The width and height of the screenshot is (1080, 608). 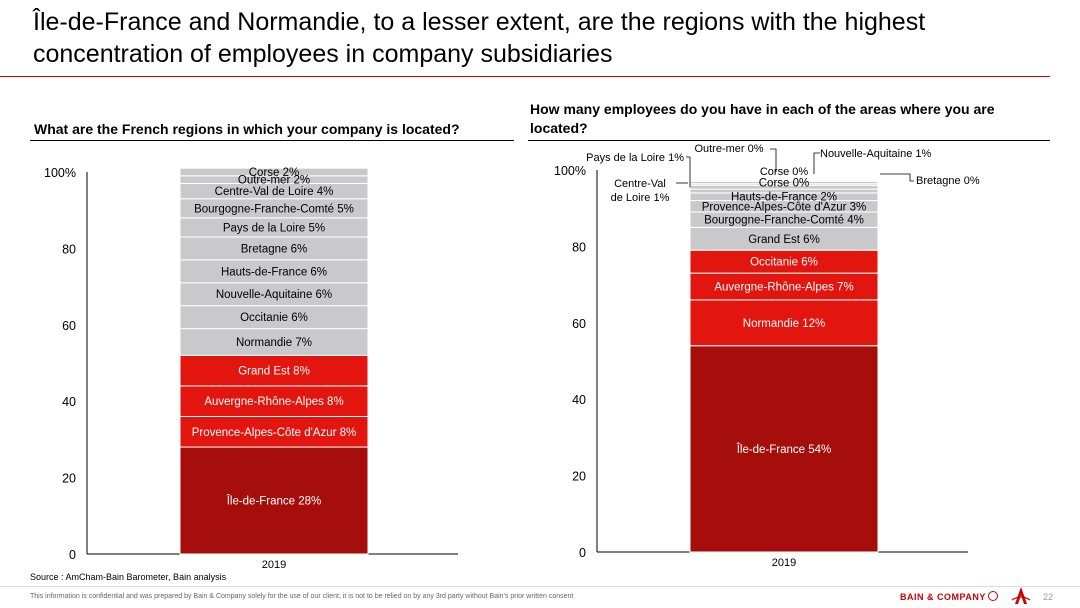 What do you see at coordinates (784, 221) in the screenshot?
I see `data-label: Bourgogne-Franche-Comté 4%` at bounding box center [784, 221].